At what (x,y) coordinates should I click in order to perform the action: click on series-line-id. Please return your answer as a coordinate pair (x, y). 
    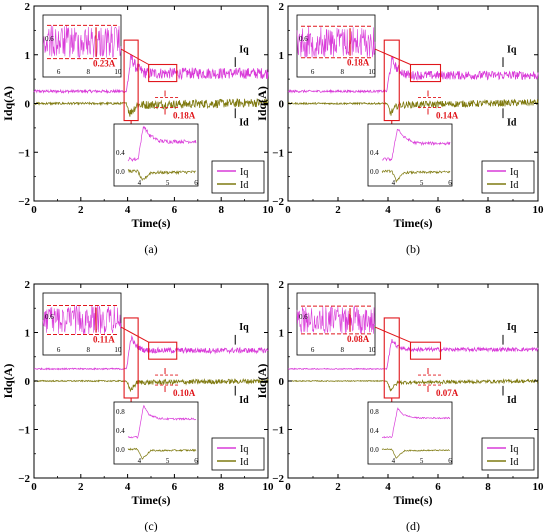
    Looking at the image, I should click on (413, 107).